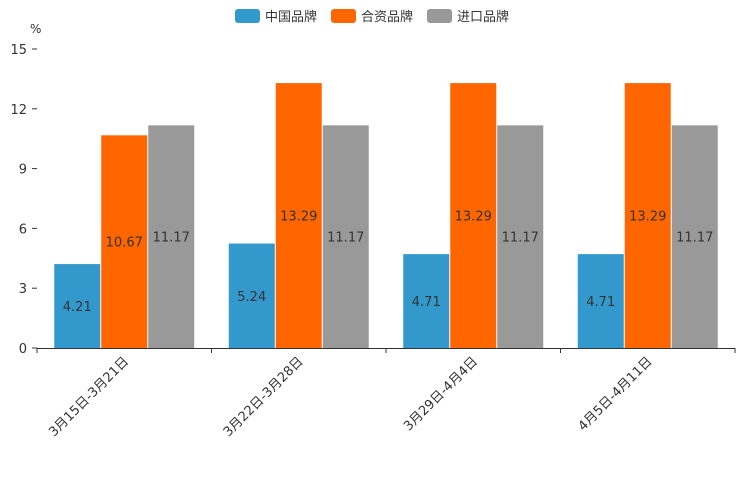  Describe the element at coordinates (247, 15) in the screenshot. I see `legend-swatch-china-brand` at that location.